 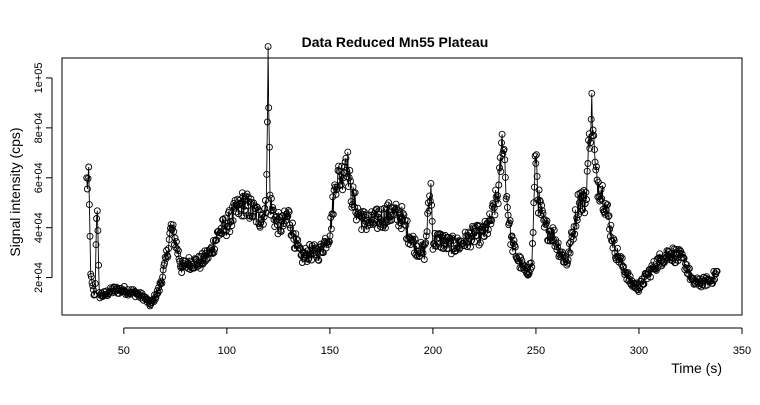 What do you see at coordinates (124, 351) in the screenshot?
I see `x-tick-label: 50` at bounding box center [124, 351].